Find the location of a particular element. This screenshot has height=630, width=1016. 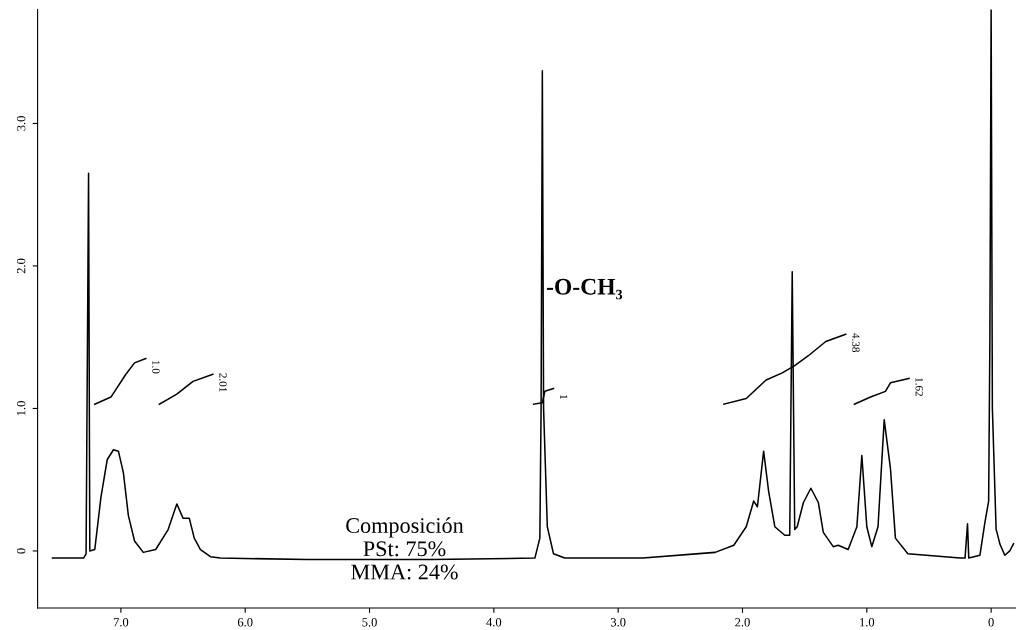

x-tick-label: 2.0 is located at coordinates (742, 622).